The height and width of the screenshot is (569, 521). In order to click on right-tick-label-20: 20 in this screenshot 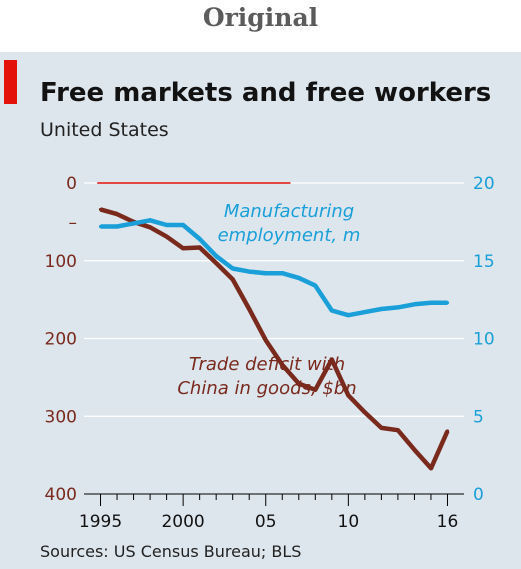, I will do `click(484, 184)`.